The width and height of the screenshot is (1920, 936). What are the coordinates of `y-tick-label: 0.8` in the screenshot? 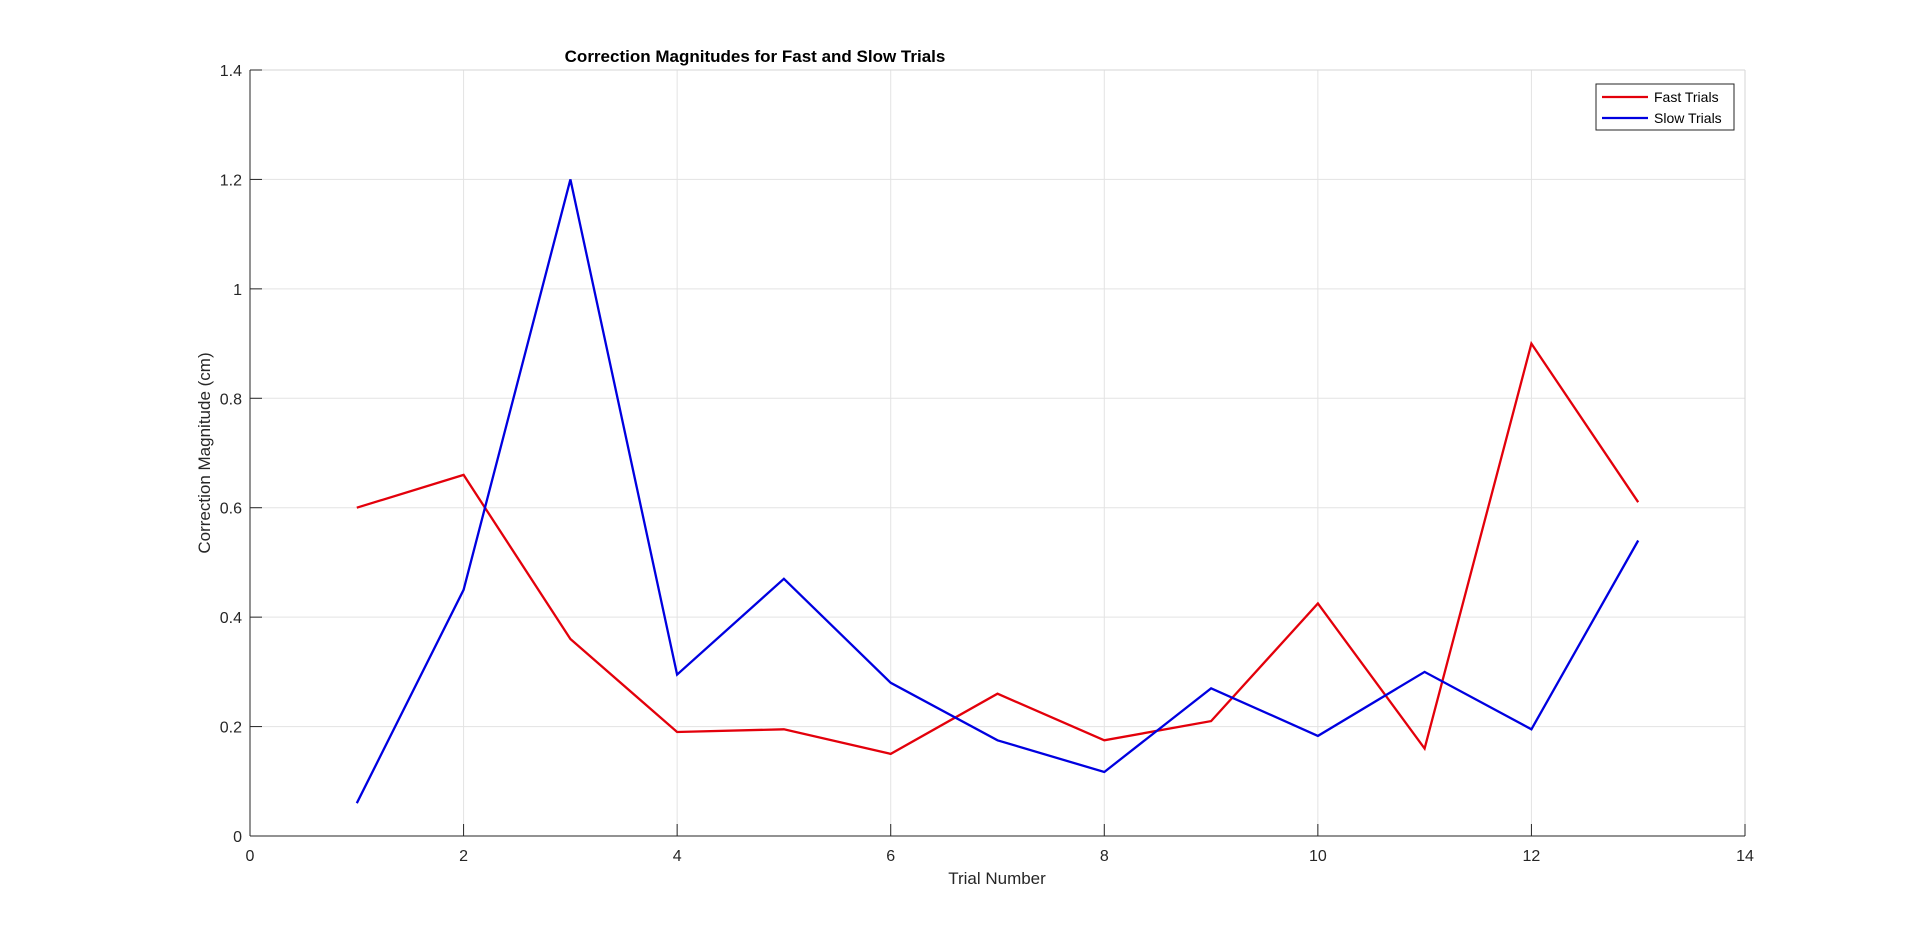 It's located at (231, 399).